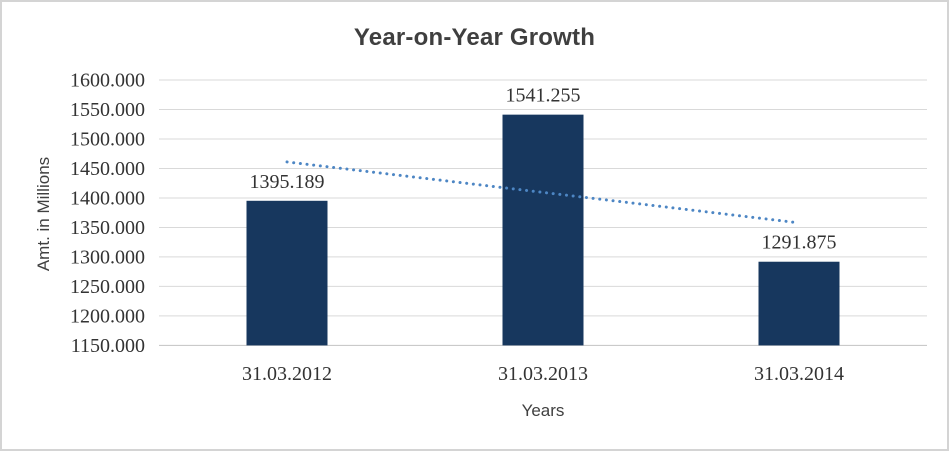 The width and height of the screenshot is (949, 451). Describe the element at coordinates (107, 139) in the screenshot. I see `y-tick-label: 1500.000` at that location.